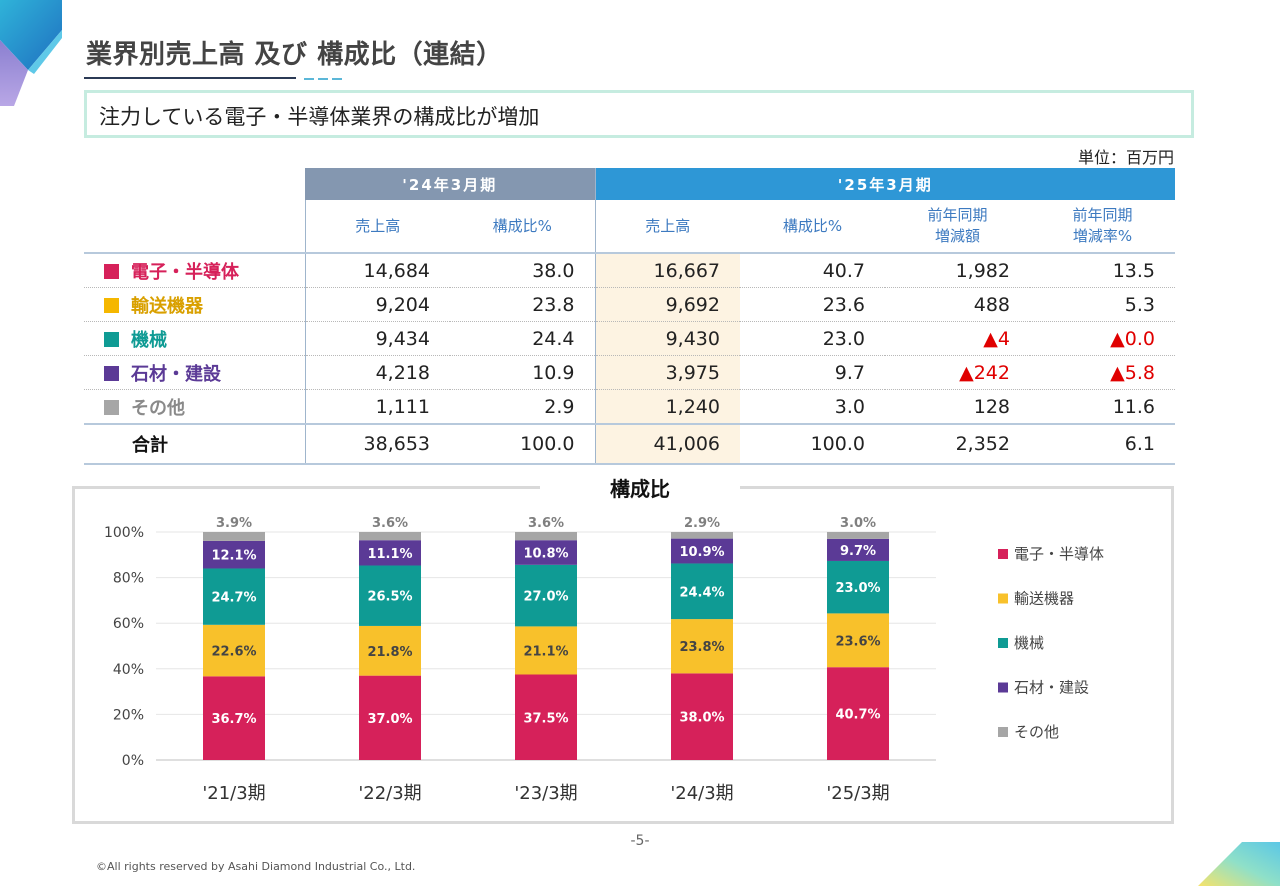  Describe the element at coordinates (124, 533) in the screenshot. I see `y-tick-label: 100%` at that location.